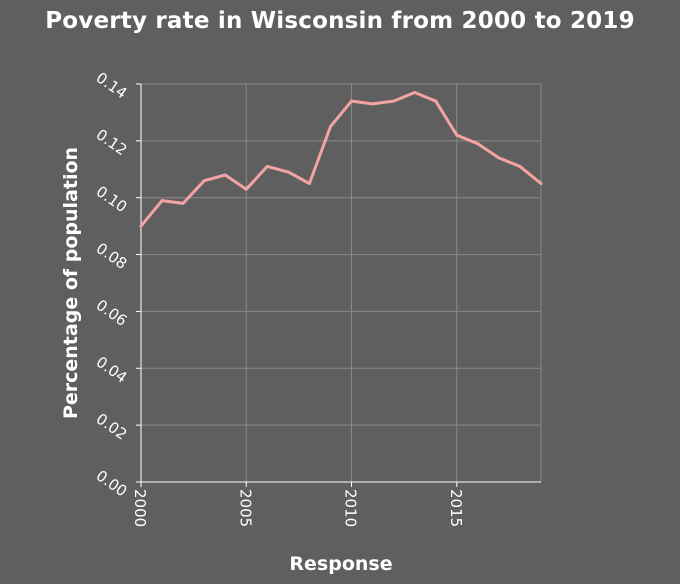 This screenshot has width=680, height=584. I want to click on series-line, so click(341, 159).